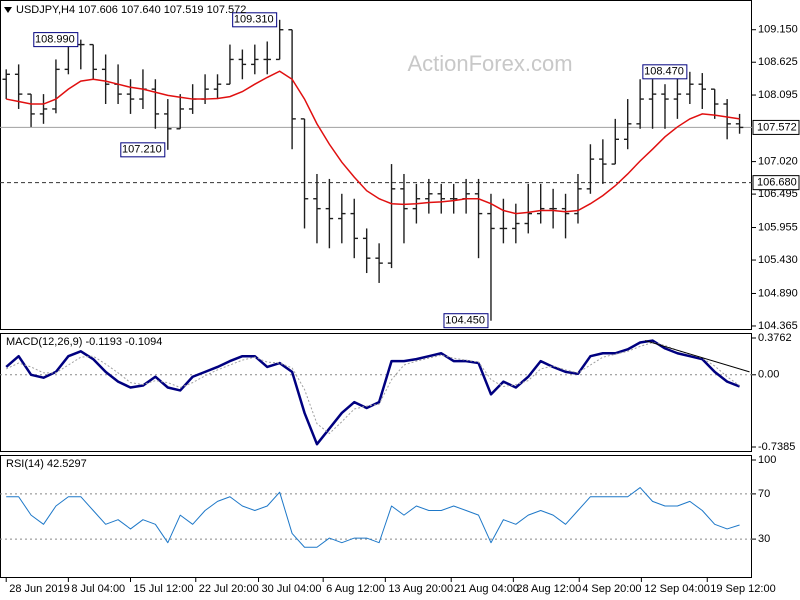 The image size is (800, 600). I want to click on annotation-label: 104.450, so click(465, 321).